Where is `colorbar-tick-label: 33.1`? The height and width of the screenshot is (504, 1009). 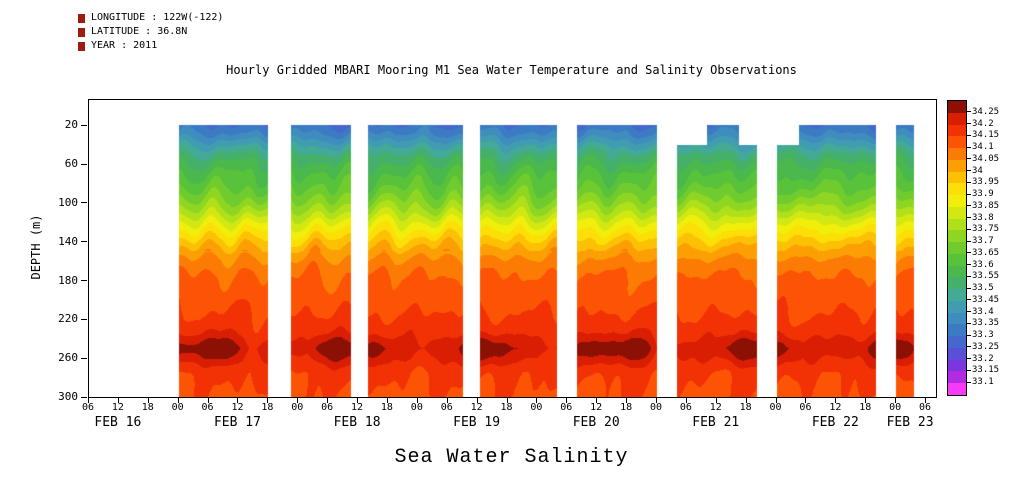 colorbar-tick-label: 33.1 is located at coordinates (983, 382).